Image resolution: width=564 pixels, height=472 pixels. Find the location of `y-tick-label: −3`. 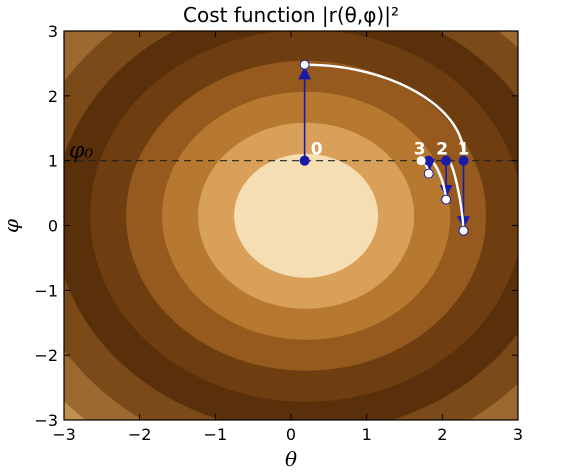

y-tick-label: −3 is located at coordinates (46, 420).